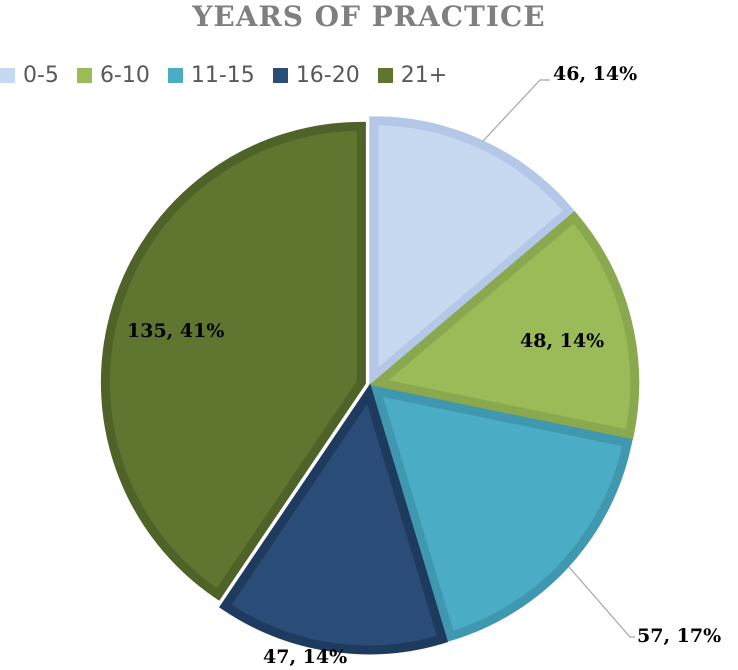  I want to click on legend-label-21-plus: 21+, so click(424, 75).